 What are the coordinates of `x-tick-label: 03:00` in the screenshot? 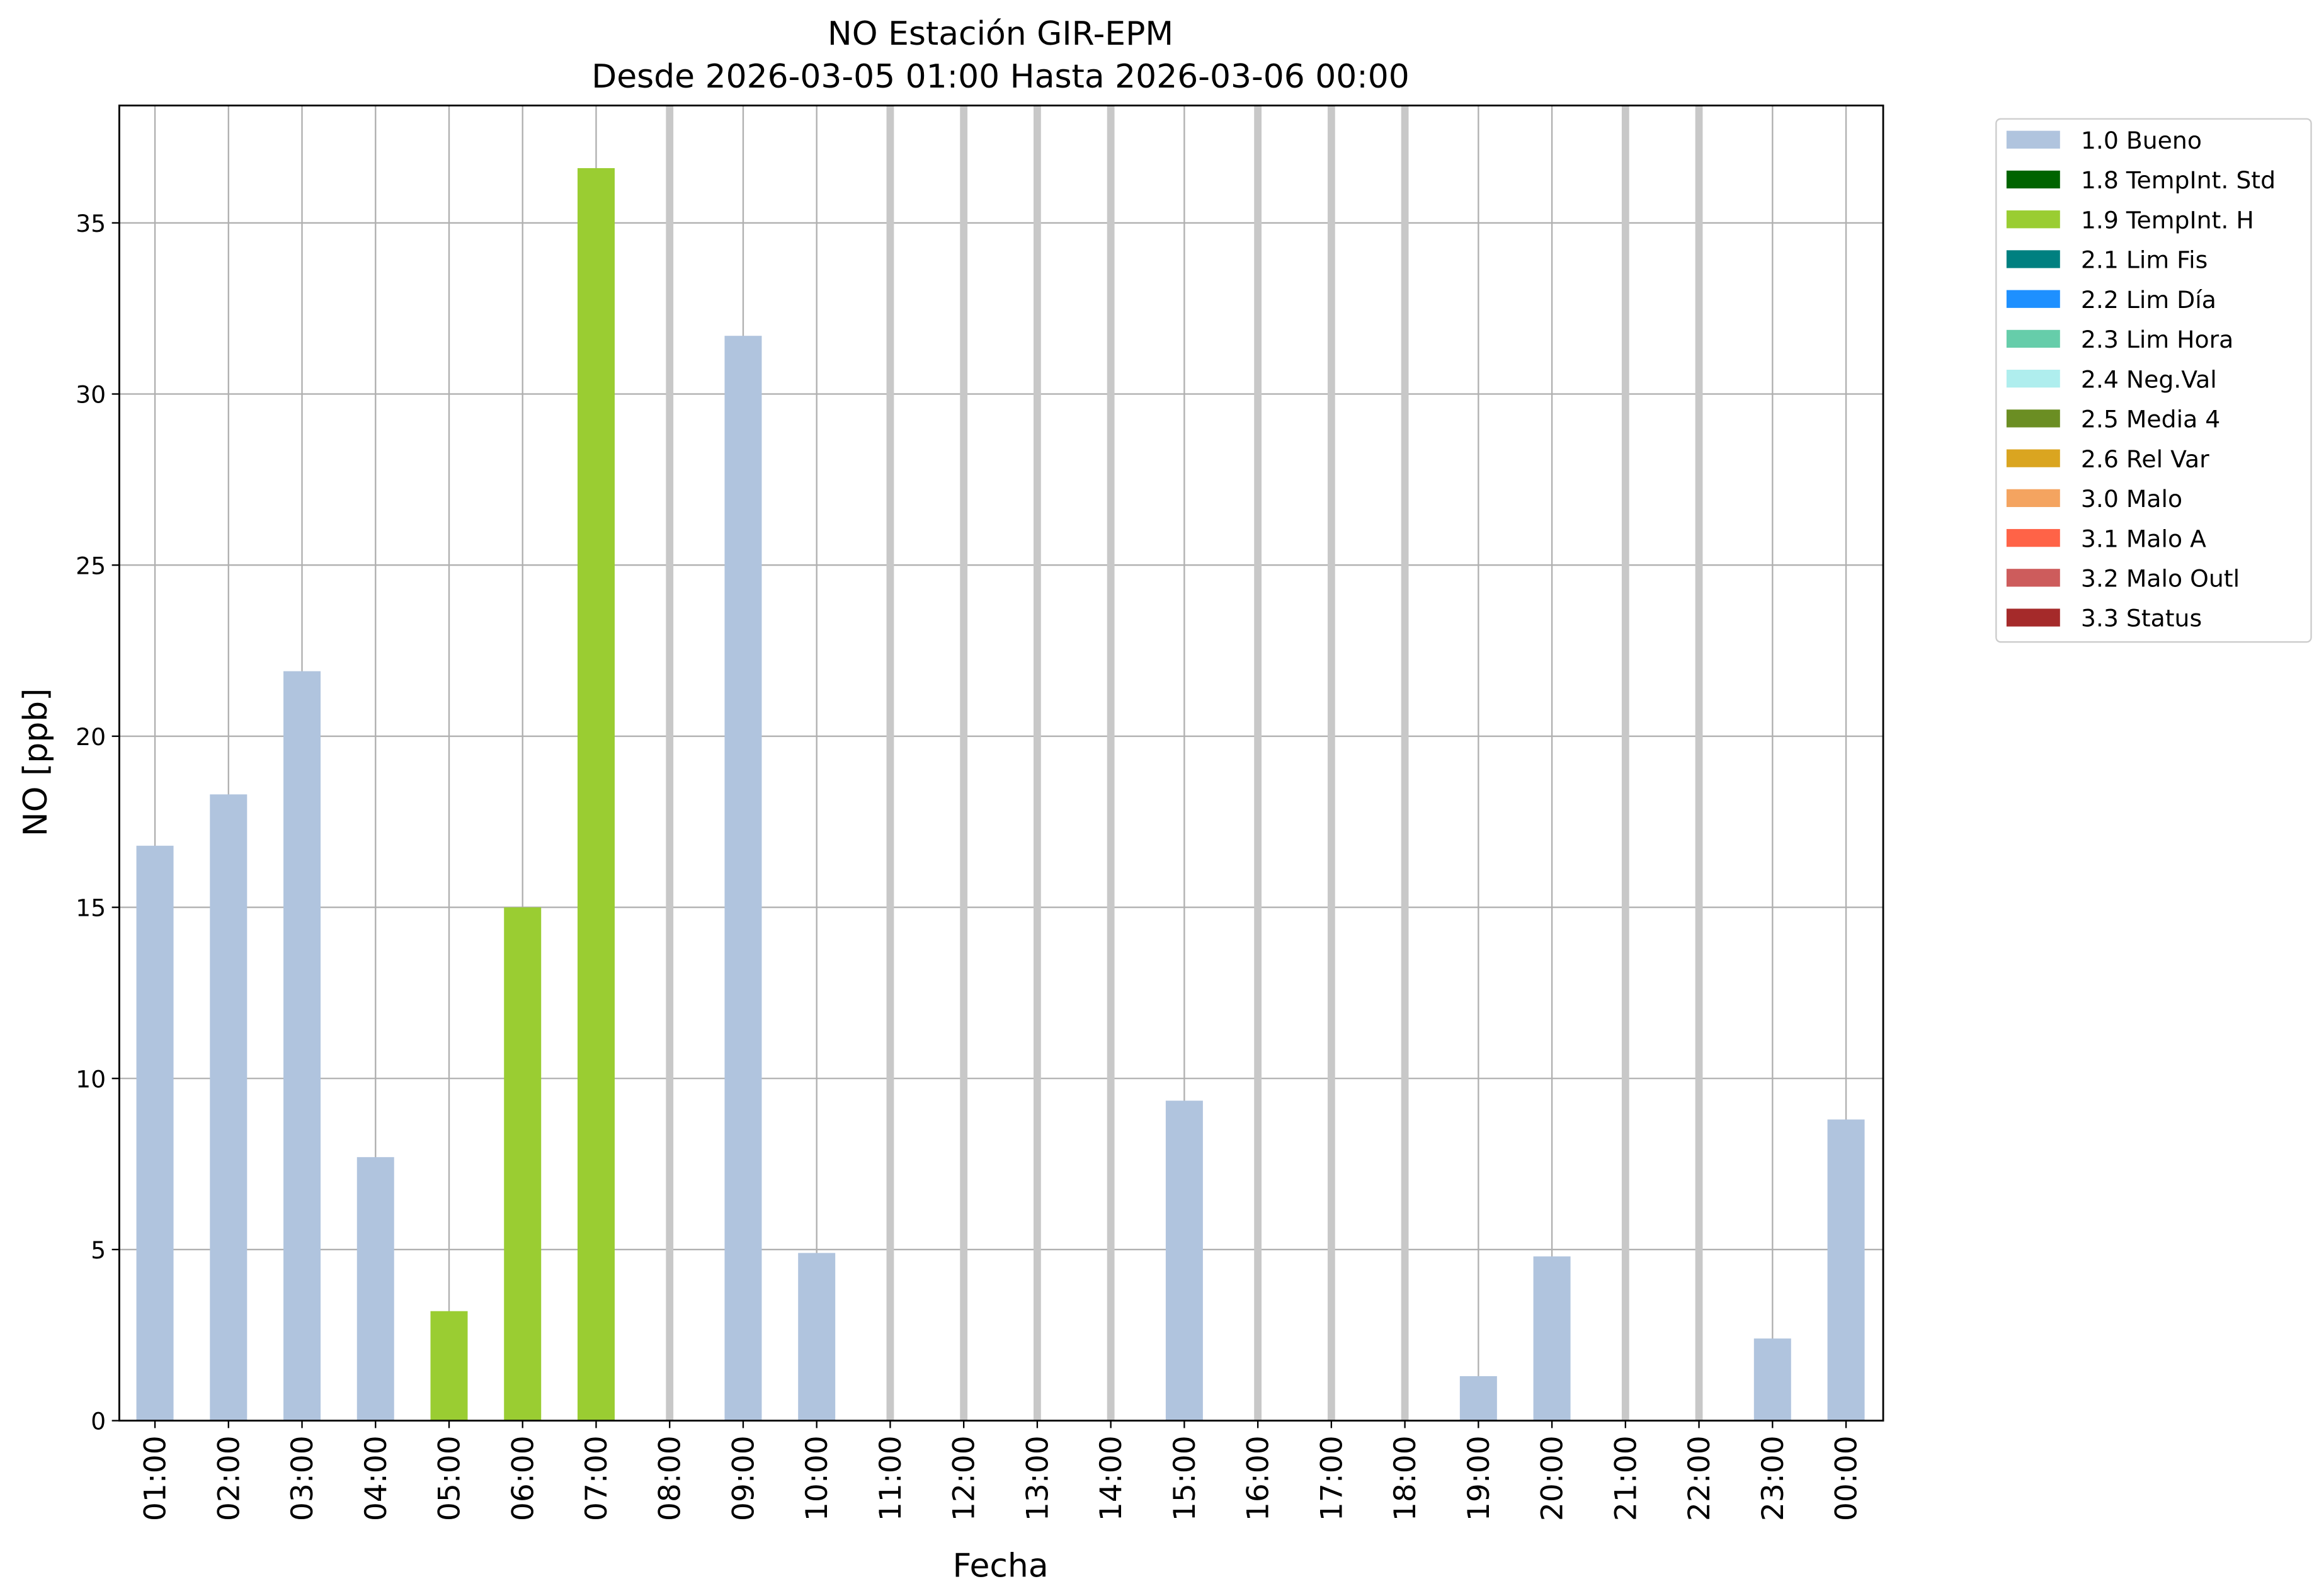 It's located at (302, 1478).